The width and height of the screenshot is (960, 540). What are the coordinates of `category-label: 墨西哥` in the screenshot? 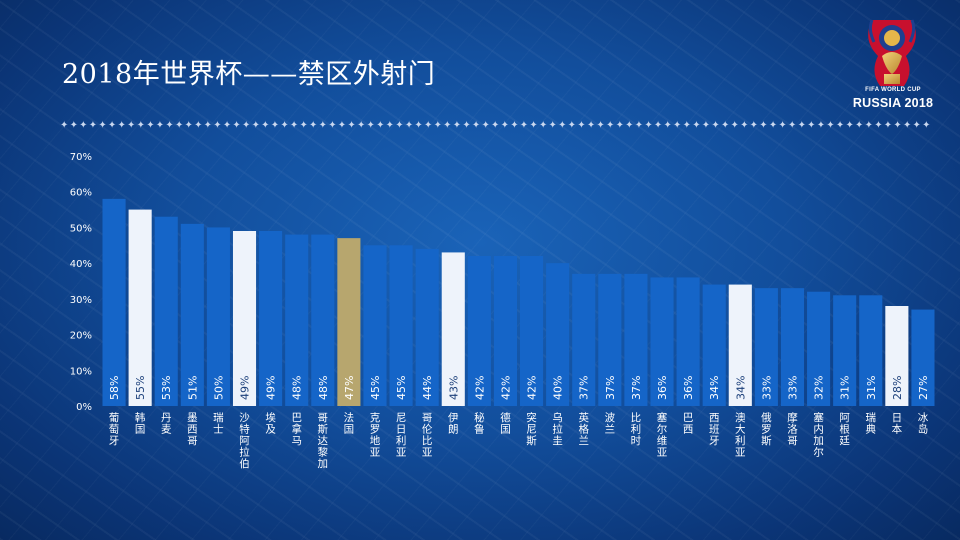 It's located at (192, 429).